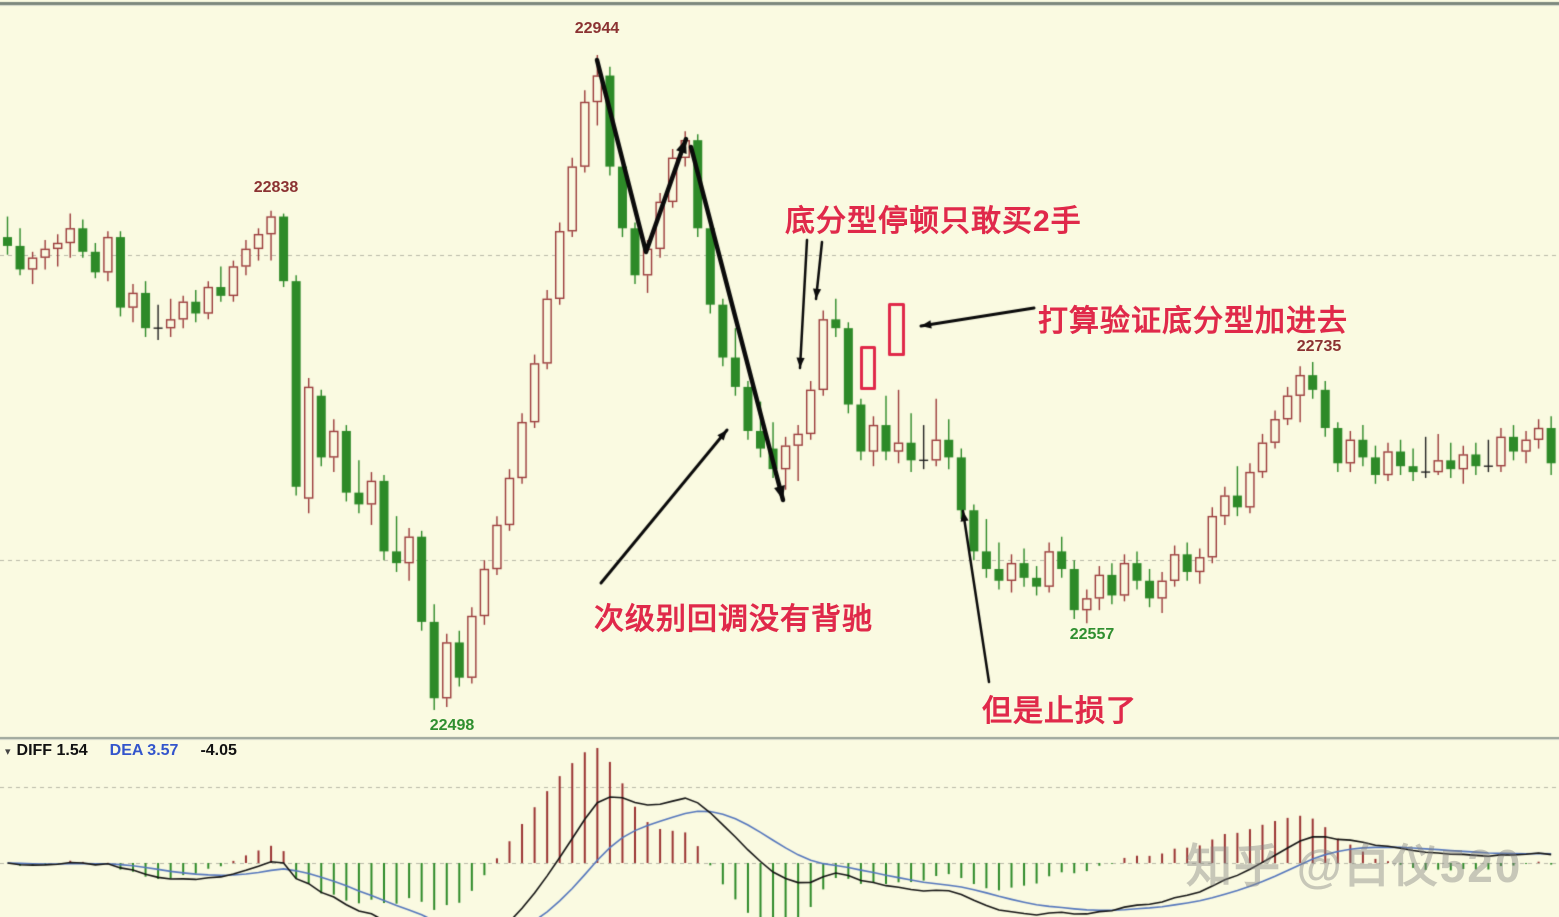  I want to click on indicator-collapse-icon: ▾, so click(8, 751).